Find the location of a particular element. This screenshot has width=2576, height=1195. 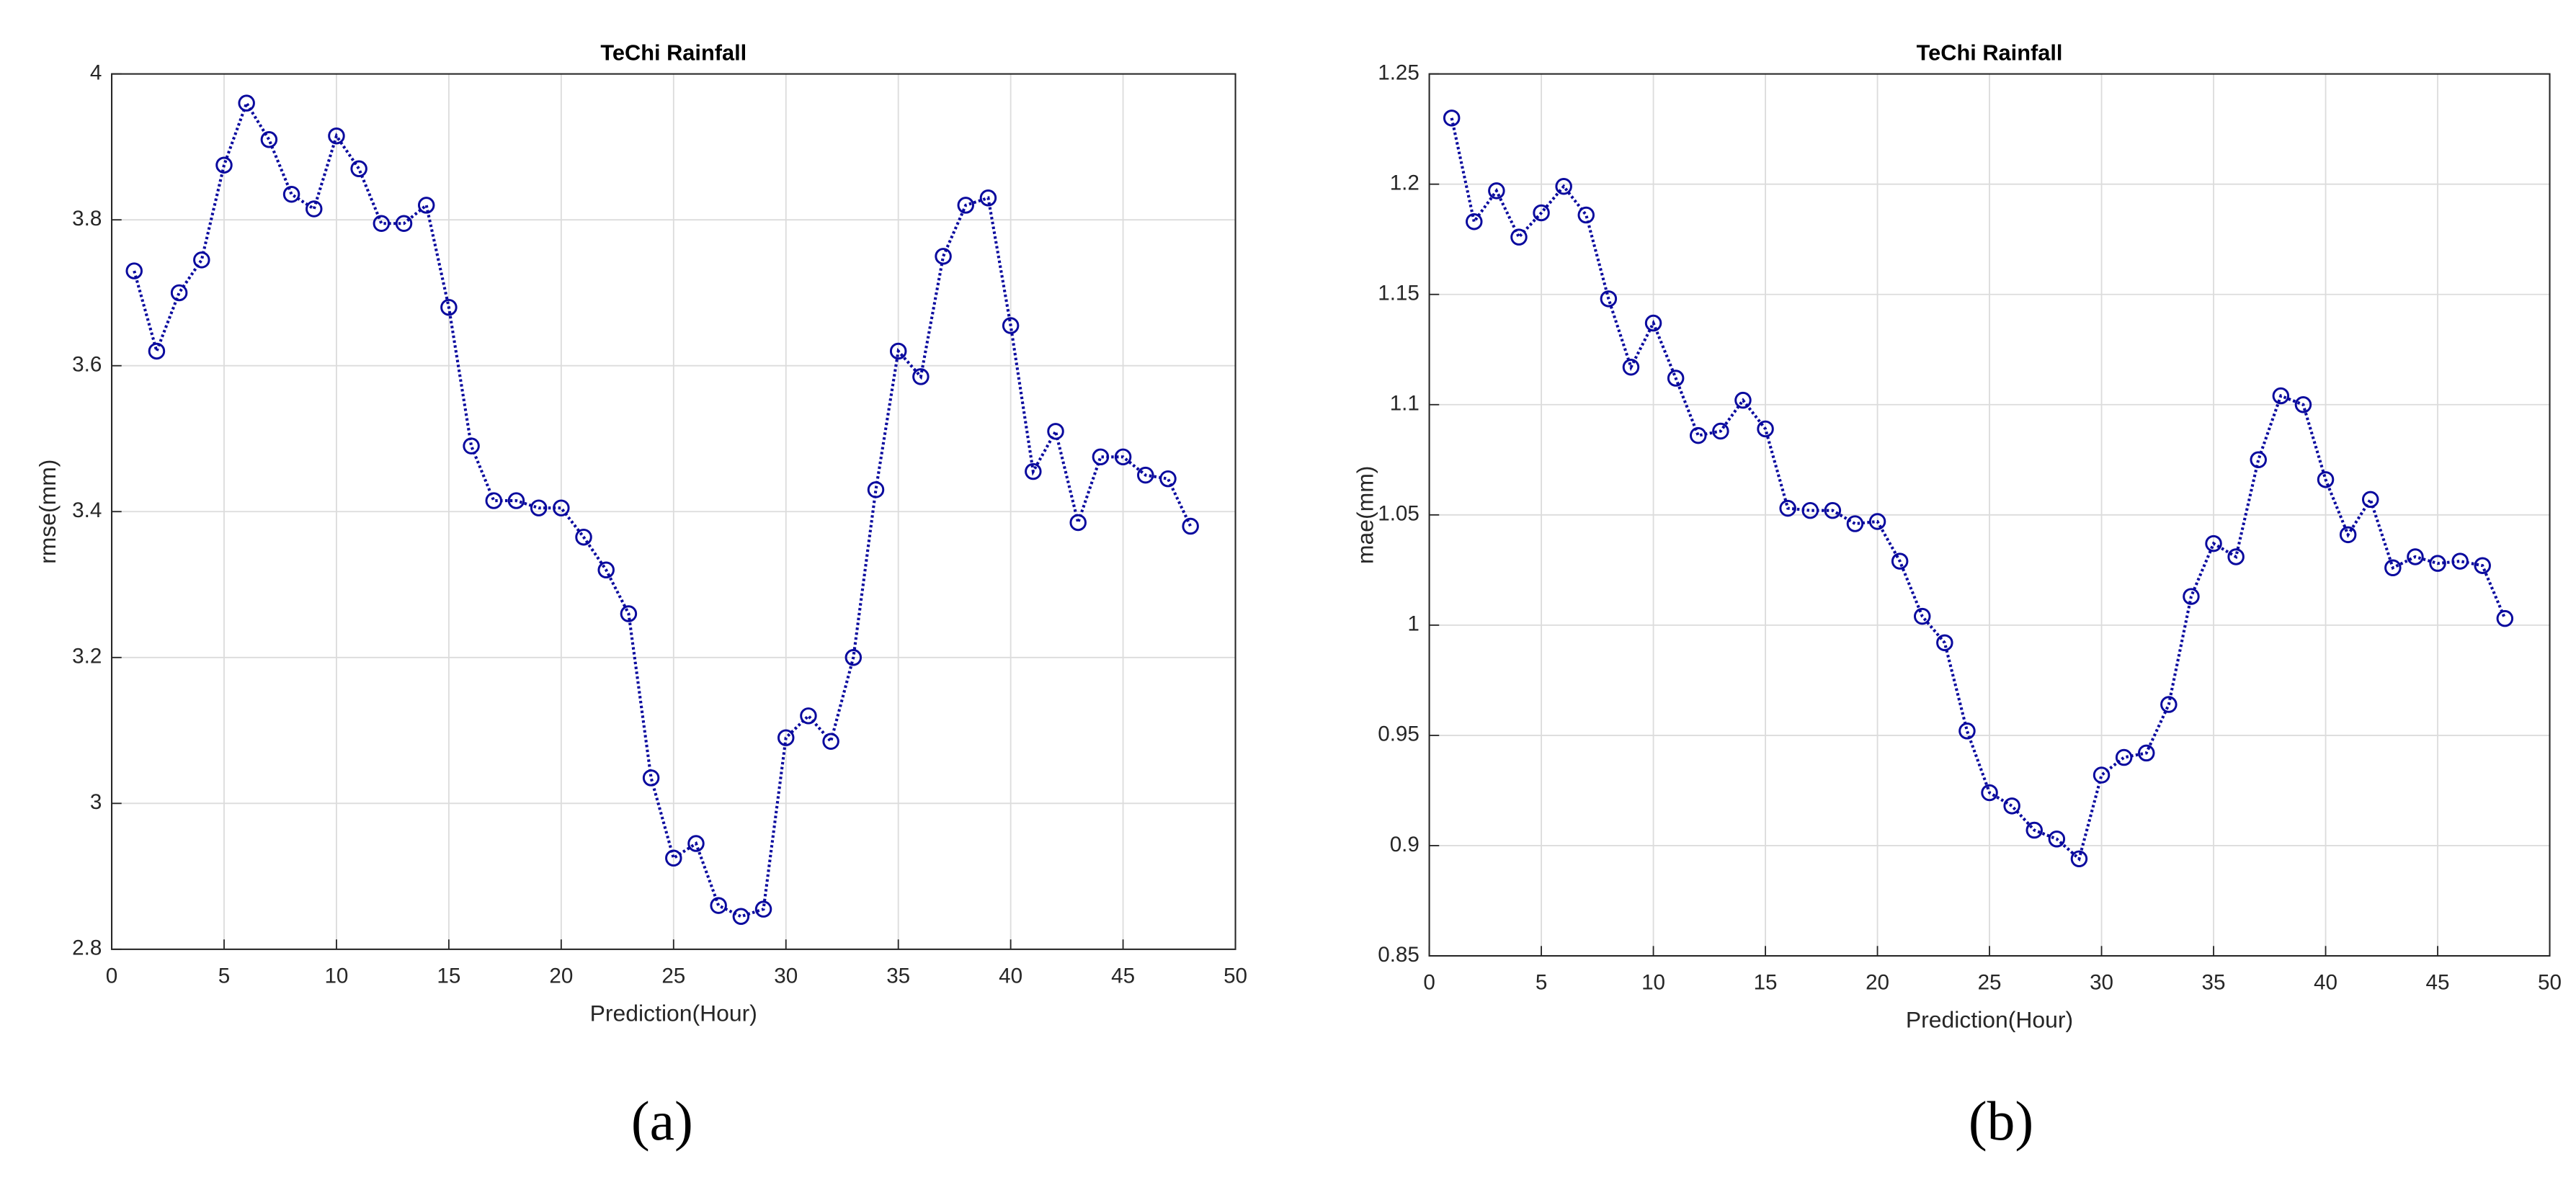

y-axis-label: rmse(mm) is located at coordinates (48, 512).